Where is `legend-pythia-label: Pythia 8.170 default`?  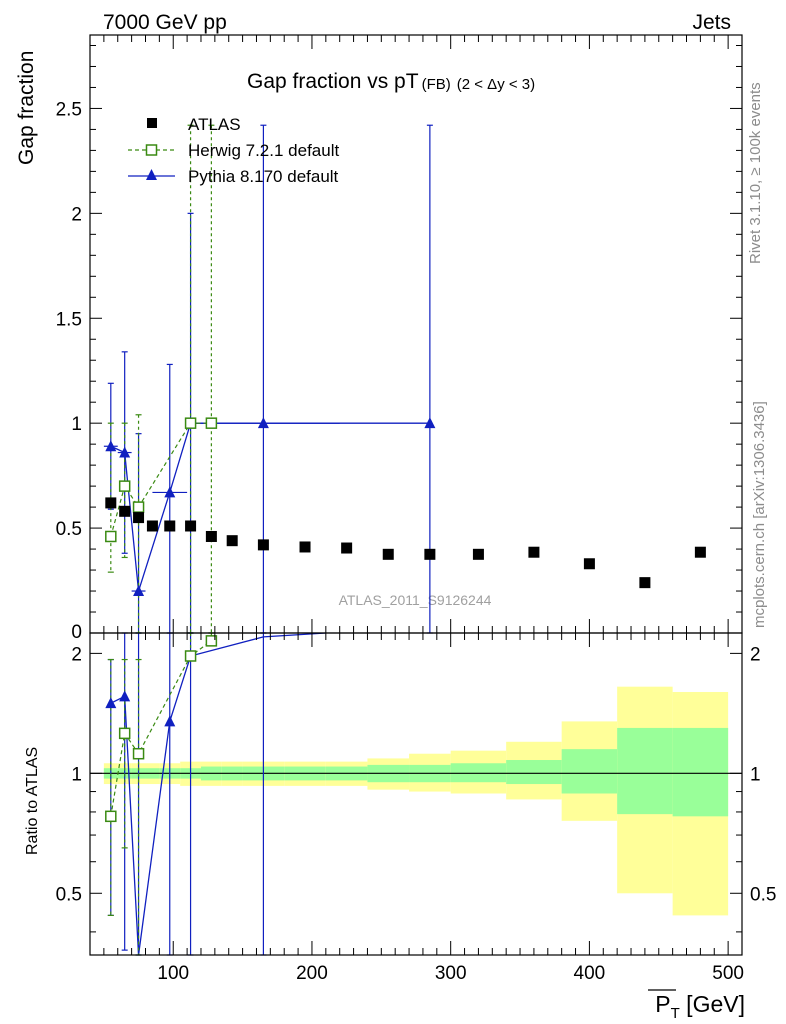 legend-pythia-label: Pythia 8.170 default is located at coordinates (263, 176).